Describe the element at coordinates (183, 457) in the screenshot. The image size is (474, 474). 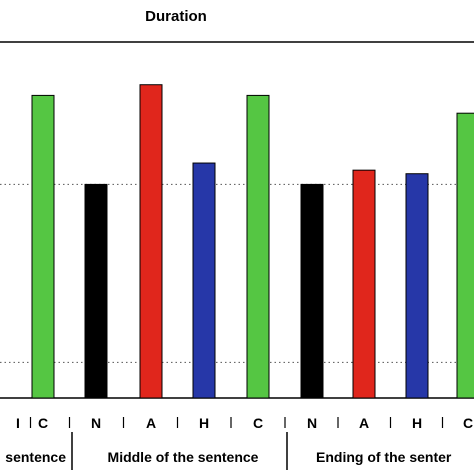
I see `group-label: Middle of the sentence` at that location.